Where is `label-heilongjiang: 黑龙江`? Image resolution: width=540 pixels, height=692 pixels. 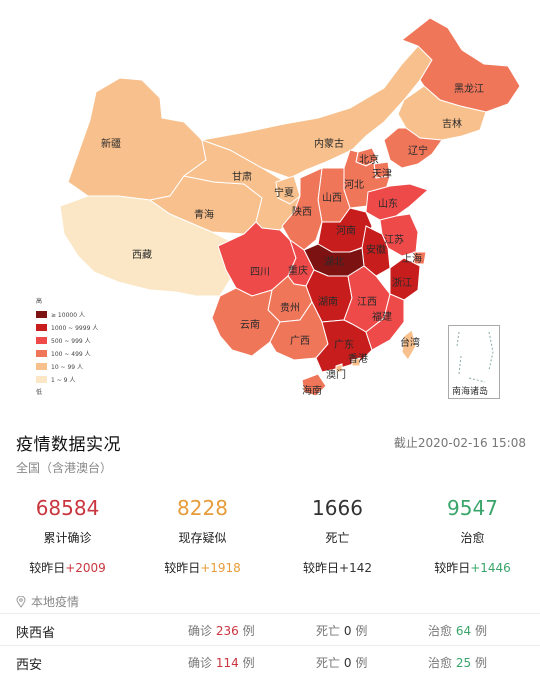 label-heilongjiang: 黑龙江 is located at coordinates (469, 88).